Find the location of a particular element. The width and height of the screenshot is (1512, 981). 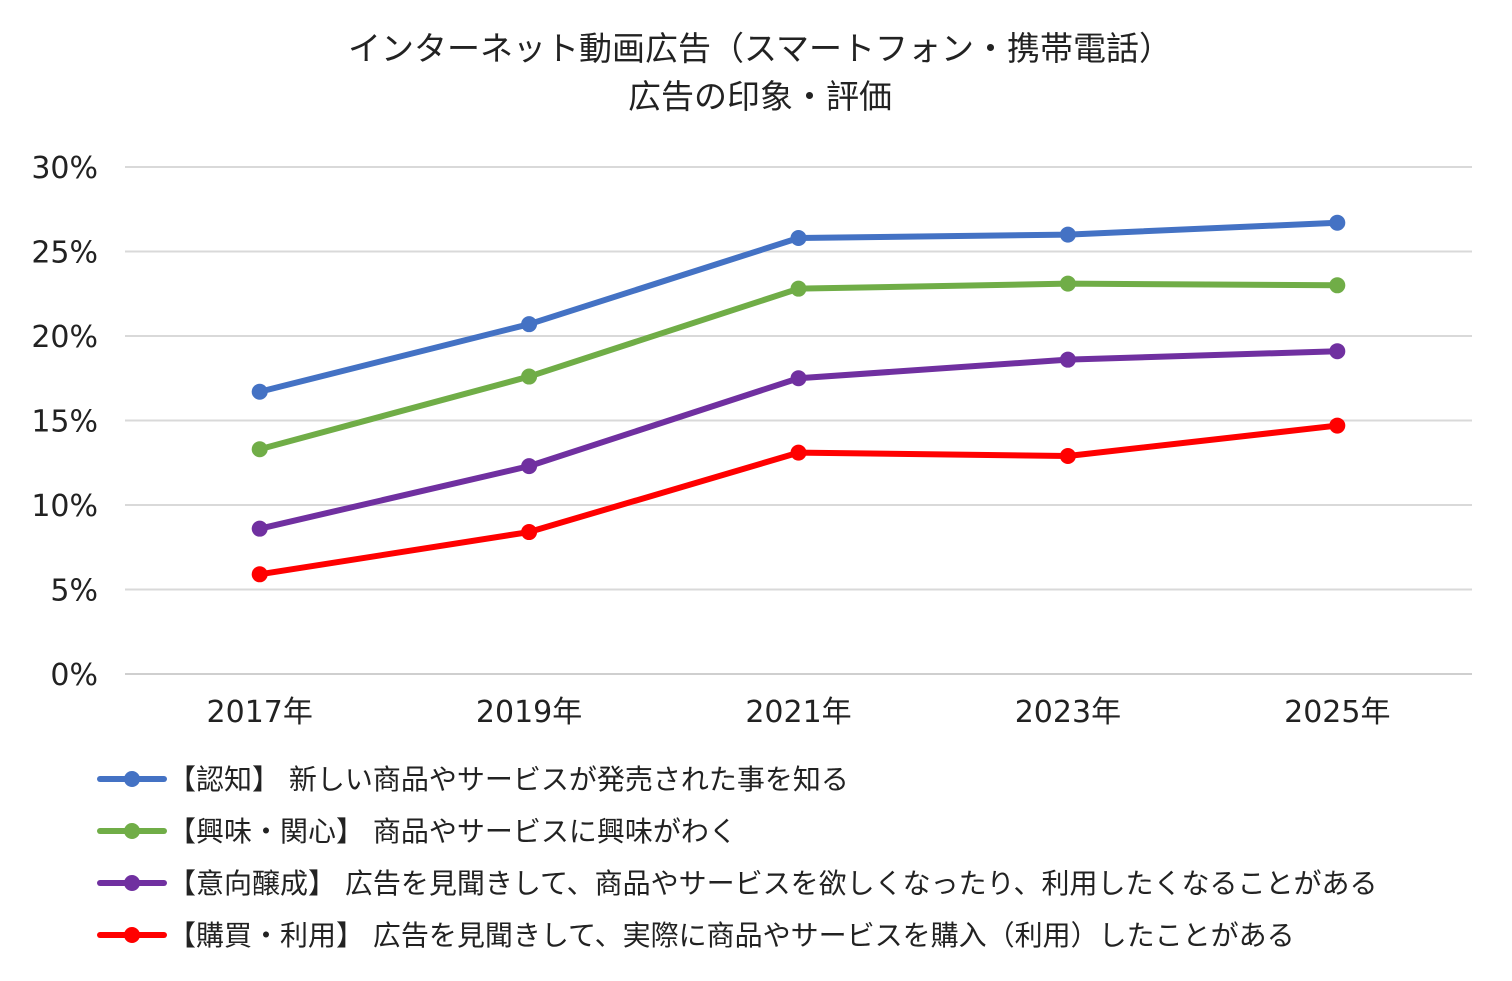

x-axis-ticks: 2017年 2019年 2021年 2023年 2025年 is located at coordinates (799, 712).